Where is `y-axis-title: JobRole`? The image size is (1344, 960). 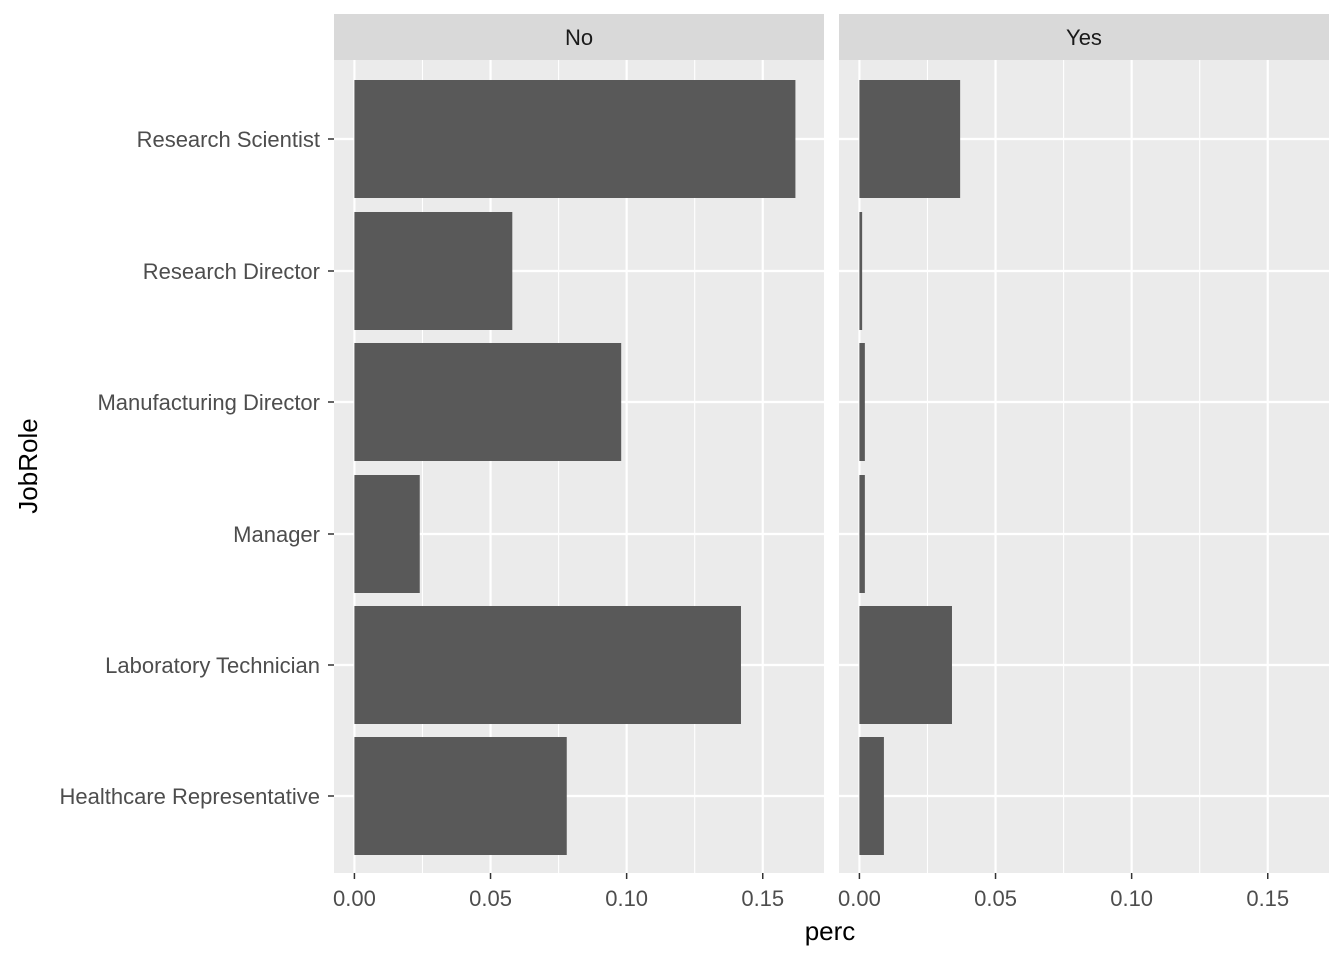
y-axis-title: JobRole is located at coordinates (28, 465).